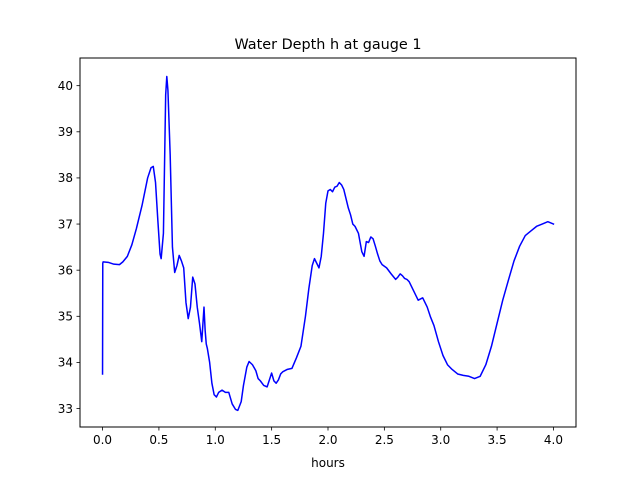 Image resolution: width=640 pixels, height=480 pixels. Describe the element at coordinates (65, 178) in the screenshot. I see `y-tick-label: 38` at that location.